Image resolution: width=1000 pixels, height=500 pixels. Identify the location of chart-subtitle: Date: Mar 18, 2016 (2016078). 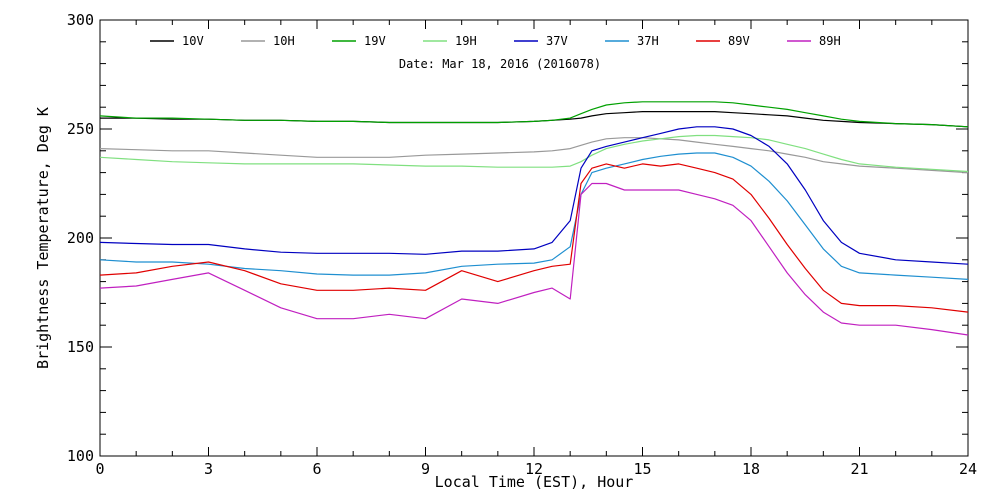
(500, 64).